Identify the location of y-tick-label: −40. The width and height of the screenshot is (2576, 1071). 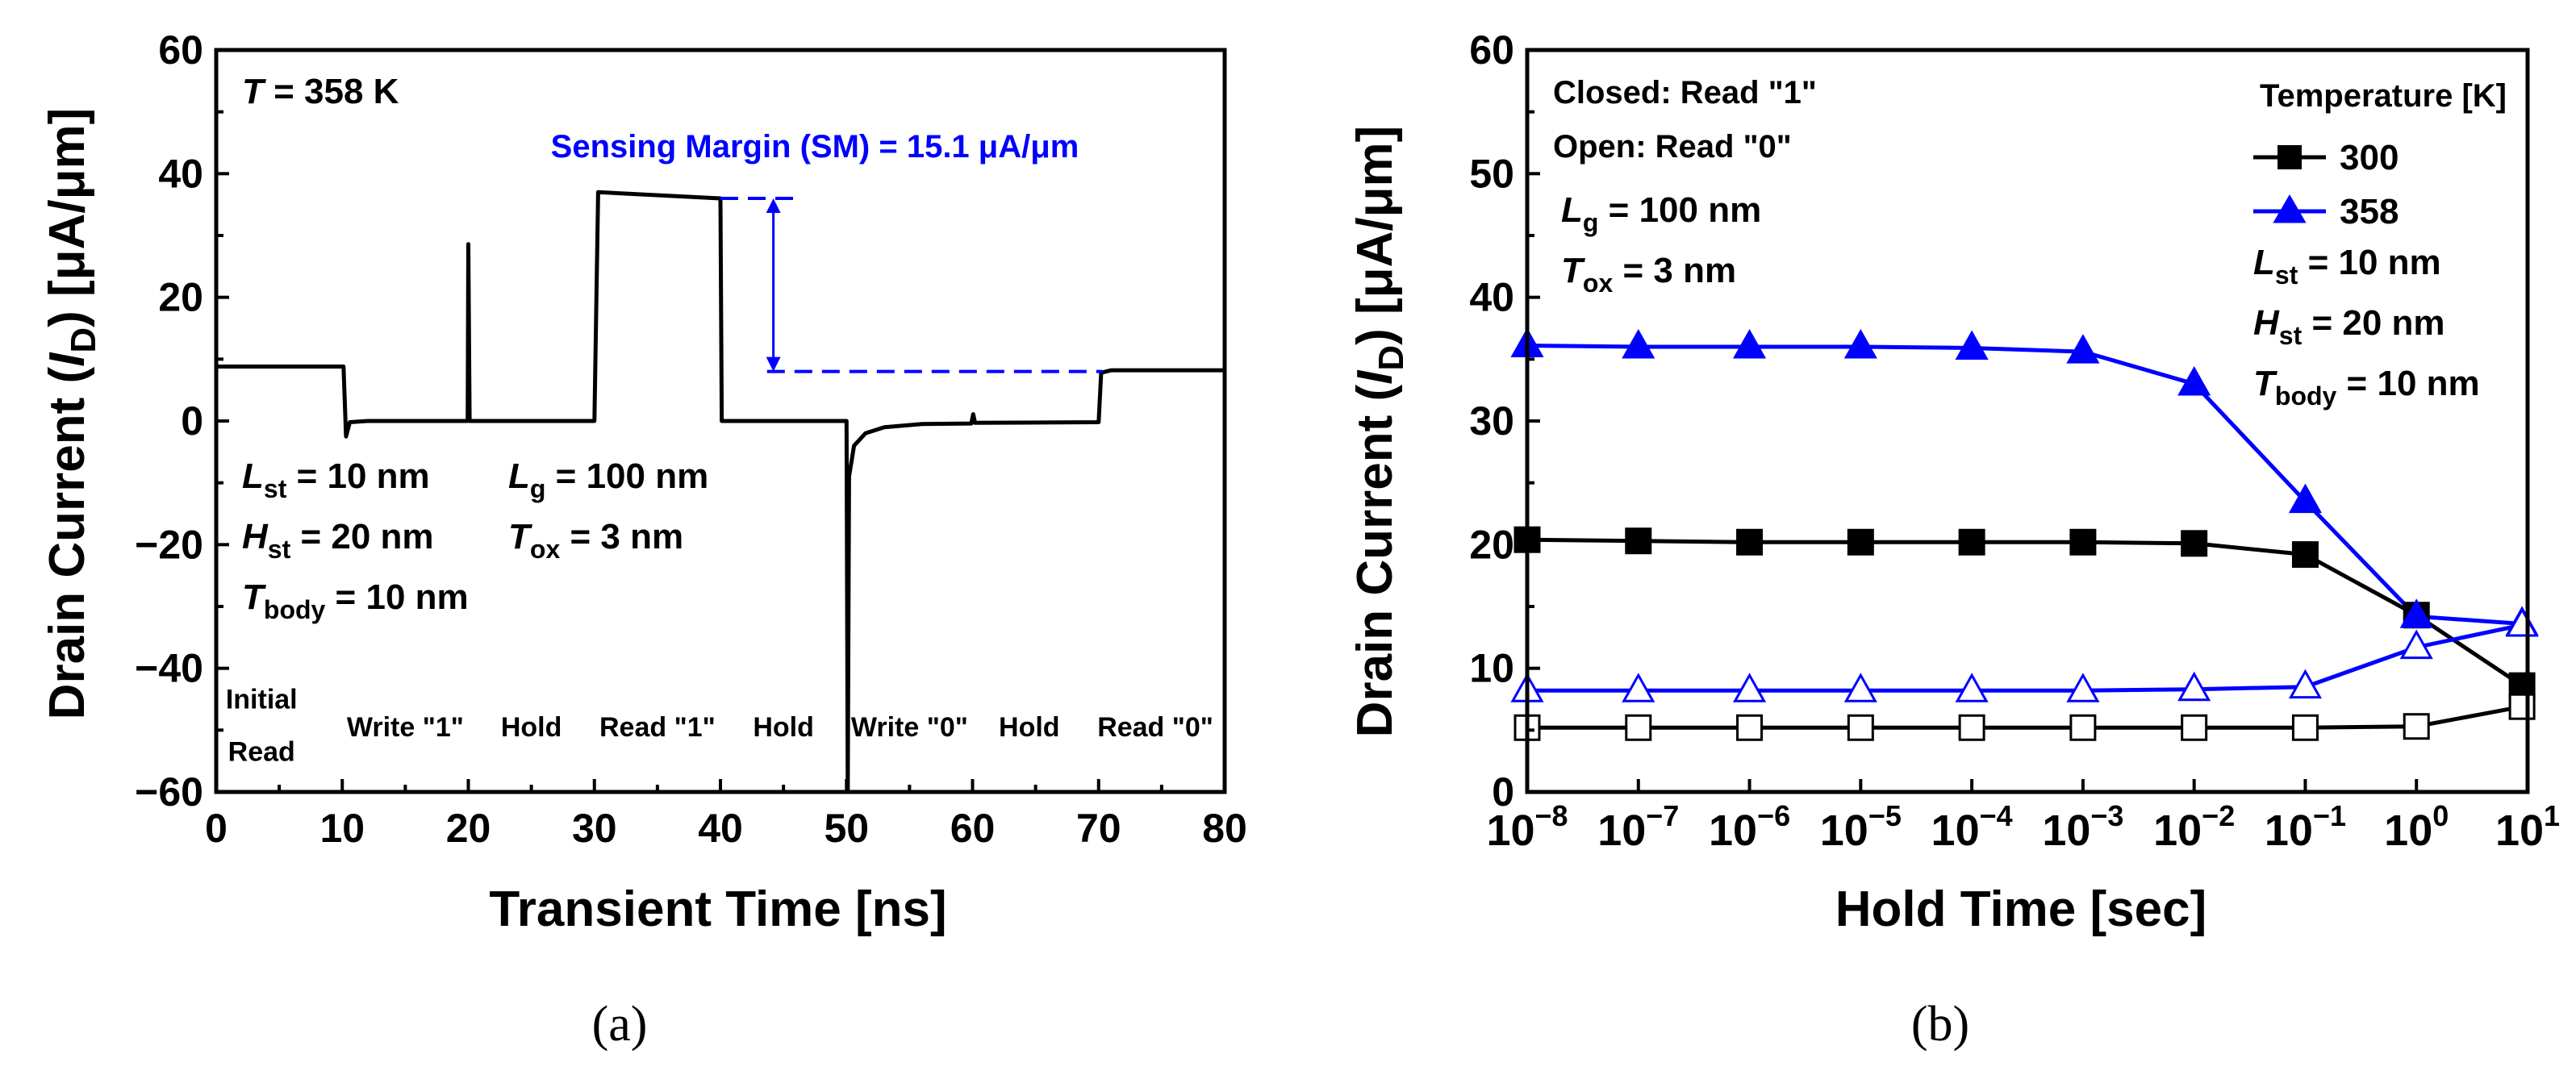
(169, 669).